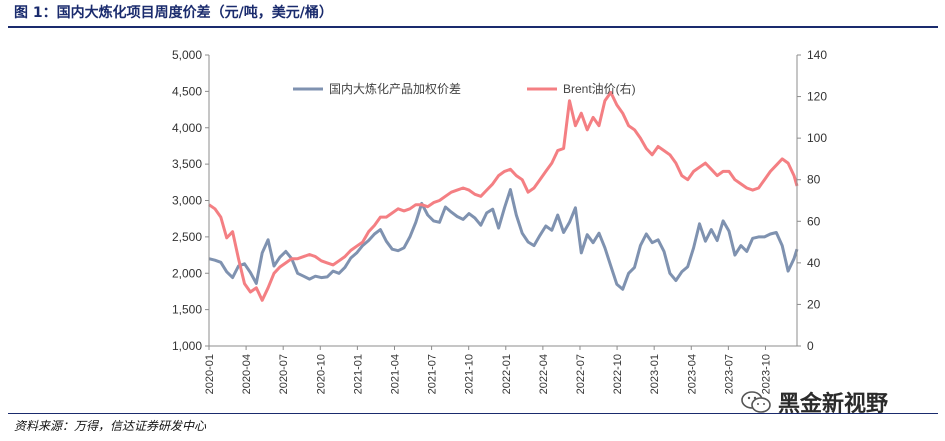 Image resolution: width=945 pixels, height=441 pixels. I want to click on x-tick-label: 2023-10, so click(766, 374).